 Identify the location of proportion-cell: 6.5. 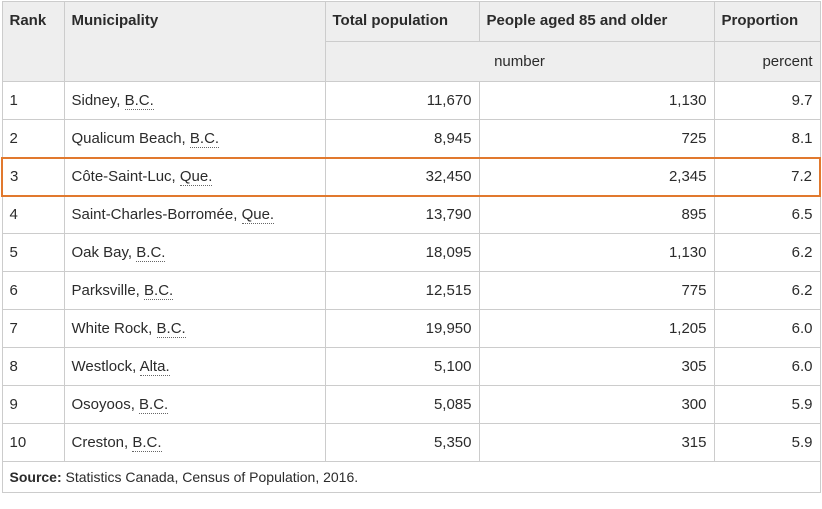
(767, 214).